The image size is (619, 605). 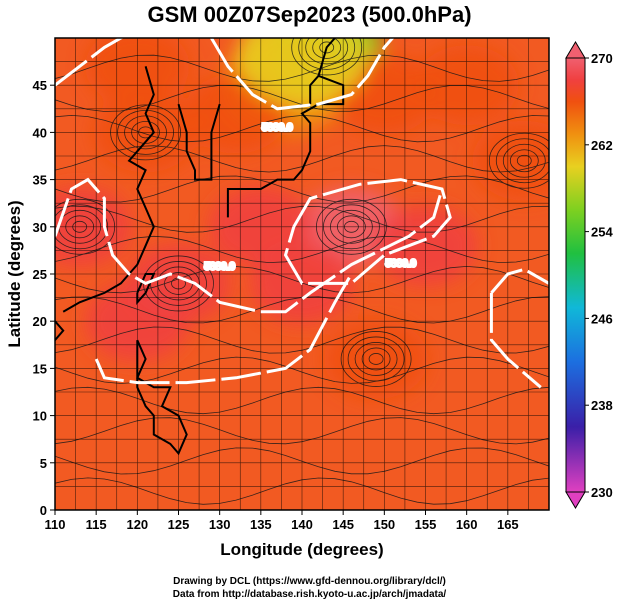 What do you see at coordinates (343, 524) in the screenshot?
I see `x-tick-label: 145` at bounding box center [343, 524].